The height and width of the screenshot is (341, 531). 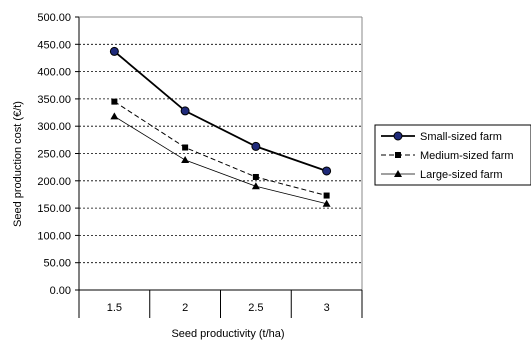 I want to click on x-tick-label: 2.5, so click(x=255, y=308).